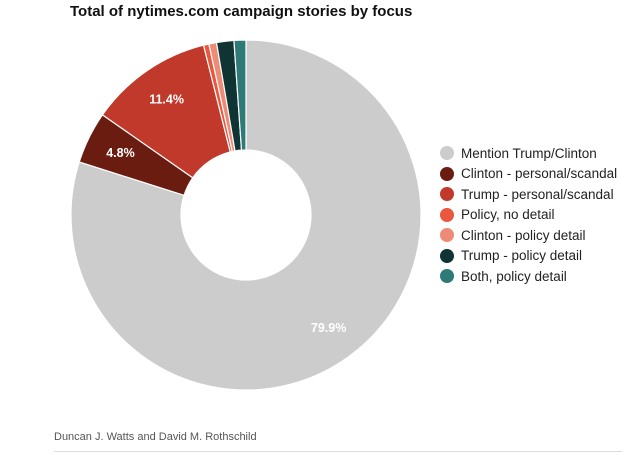 The width and height of the screenshot is (640, 455). What do you see at coordinates (240, 95) in the screenshot?
I see `donut-slice-both-policy-detail` at bounding box center [240, 95].